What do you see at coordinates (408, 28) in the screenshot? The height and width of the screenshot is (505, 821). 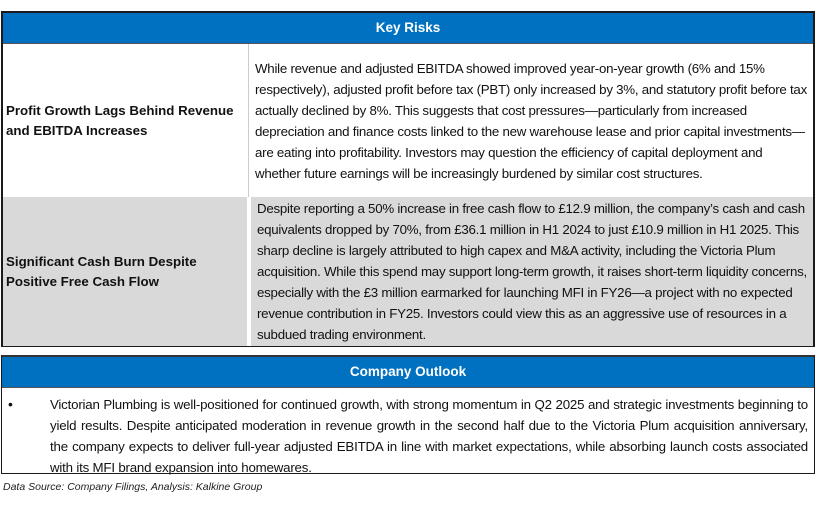 I see `key-risks-header: Key Risks` at bounding box center [408, 28].